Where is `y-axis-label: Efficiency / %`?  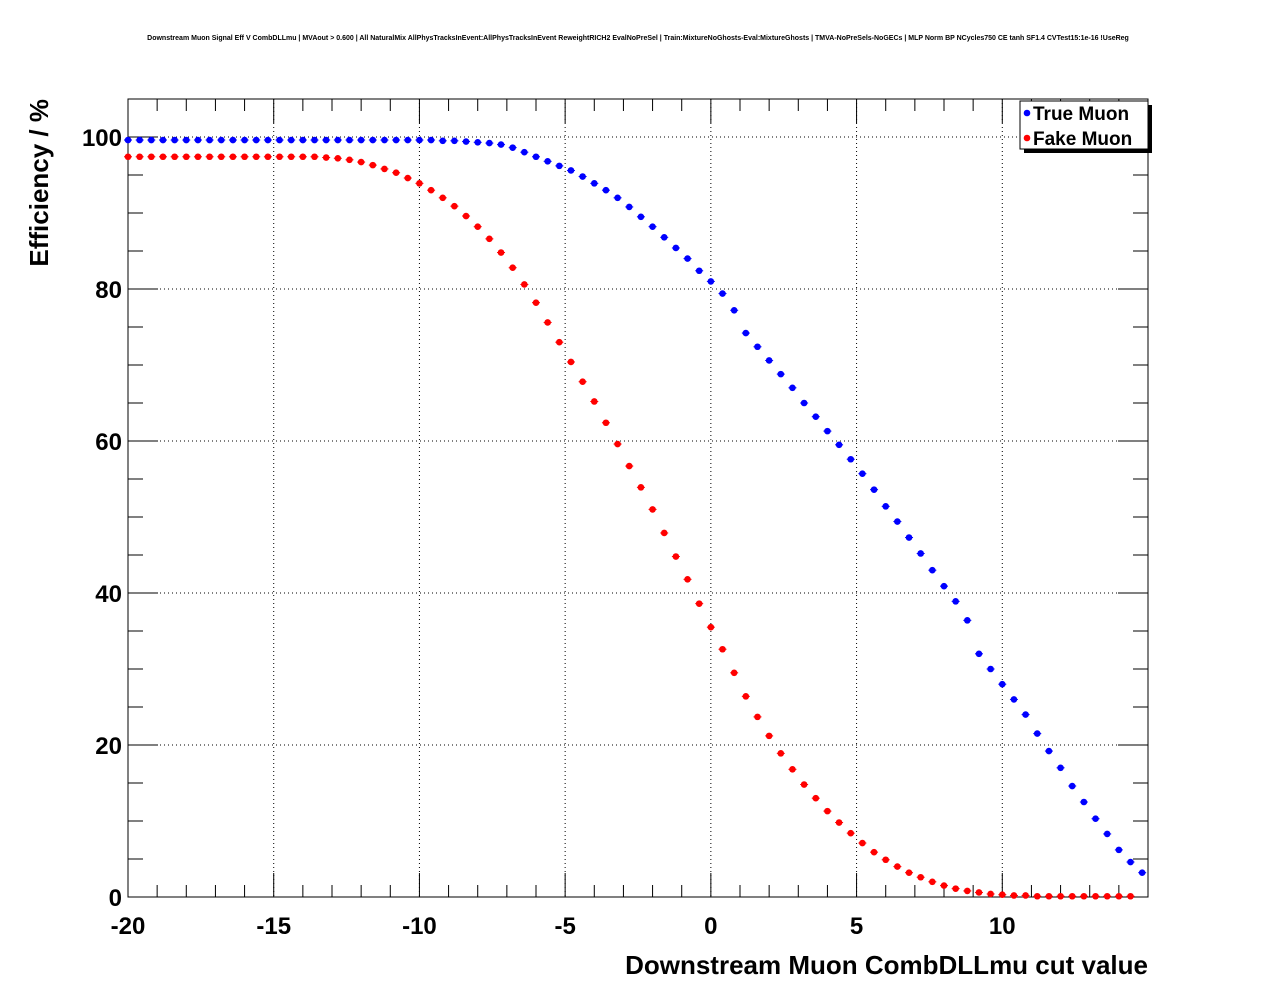
y-axis-label: Efficiency / % is located at coordinates (39, 183).